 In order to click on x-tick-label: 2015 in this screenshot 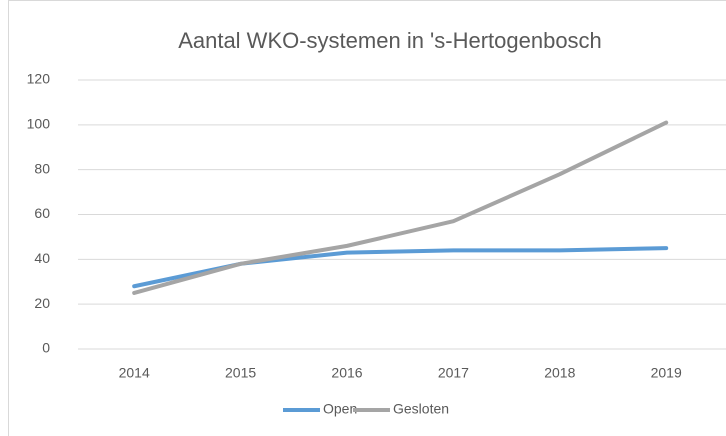, I will do `click(240, 373)`.